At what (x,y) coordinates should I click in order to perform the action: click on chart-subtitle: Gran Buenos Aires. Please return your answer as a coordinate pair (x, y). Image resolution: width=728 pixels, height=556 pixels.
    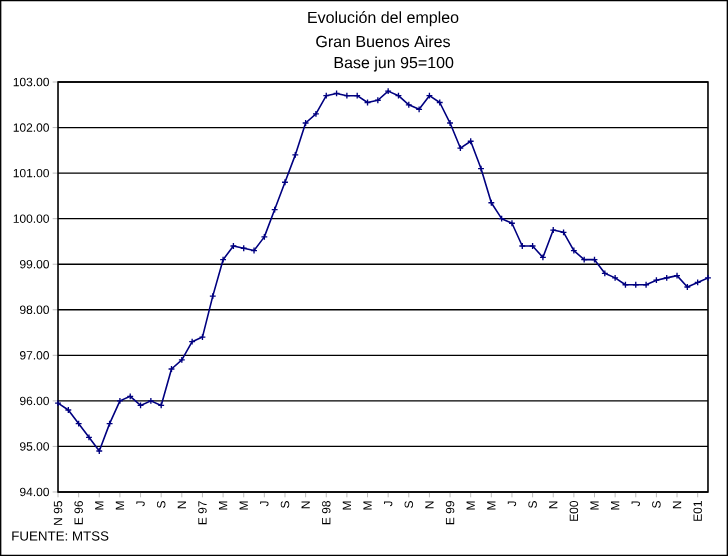
    Looking at the image, I should click on (383, 41).